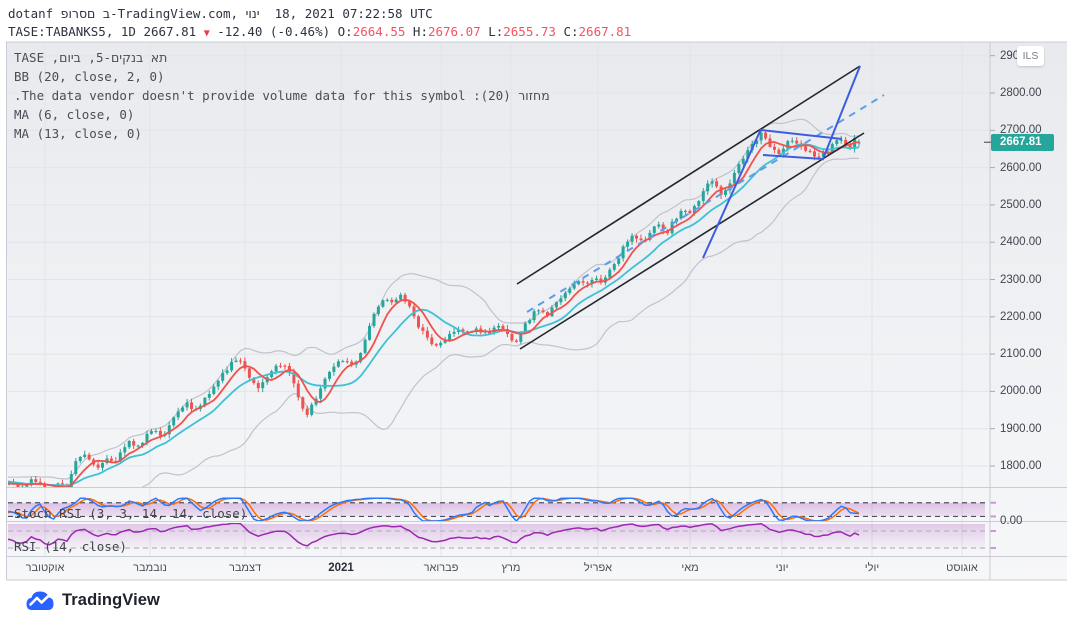 Image resolution: width=1067 pixels, height=617 pixels. I want to click on legend-ma6: MA (6, close, 0), so click(74, 114).